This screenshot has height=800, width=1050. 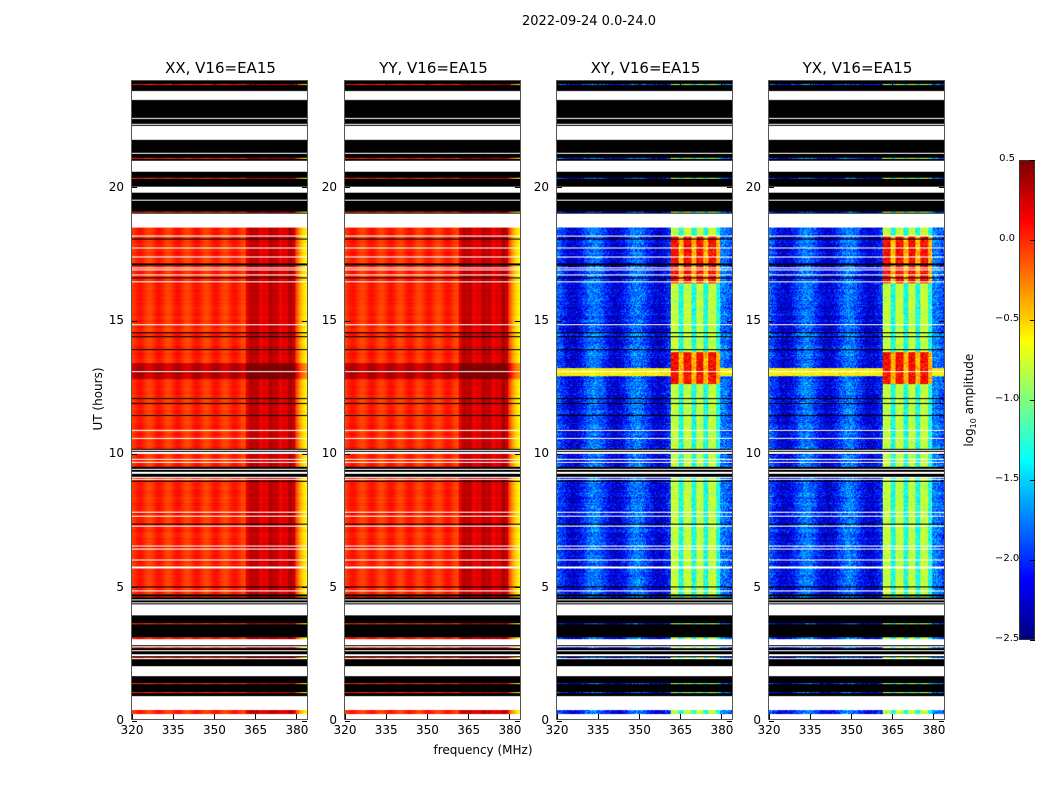 I want to click on x-axis-label: frequency (MHz), so click(x=483, y=750).